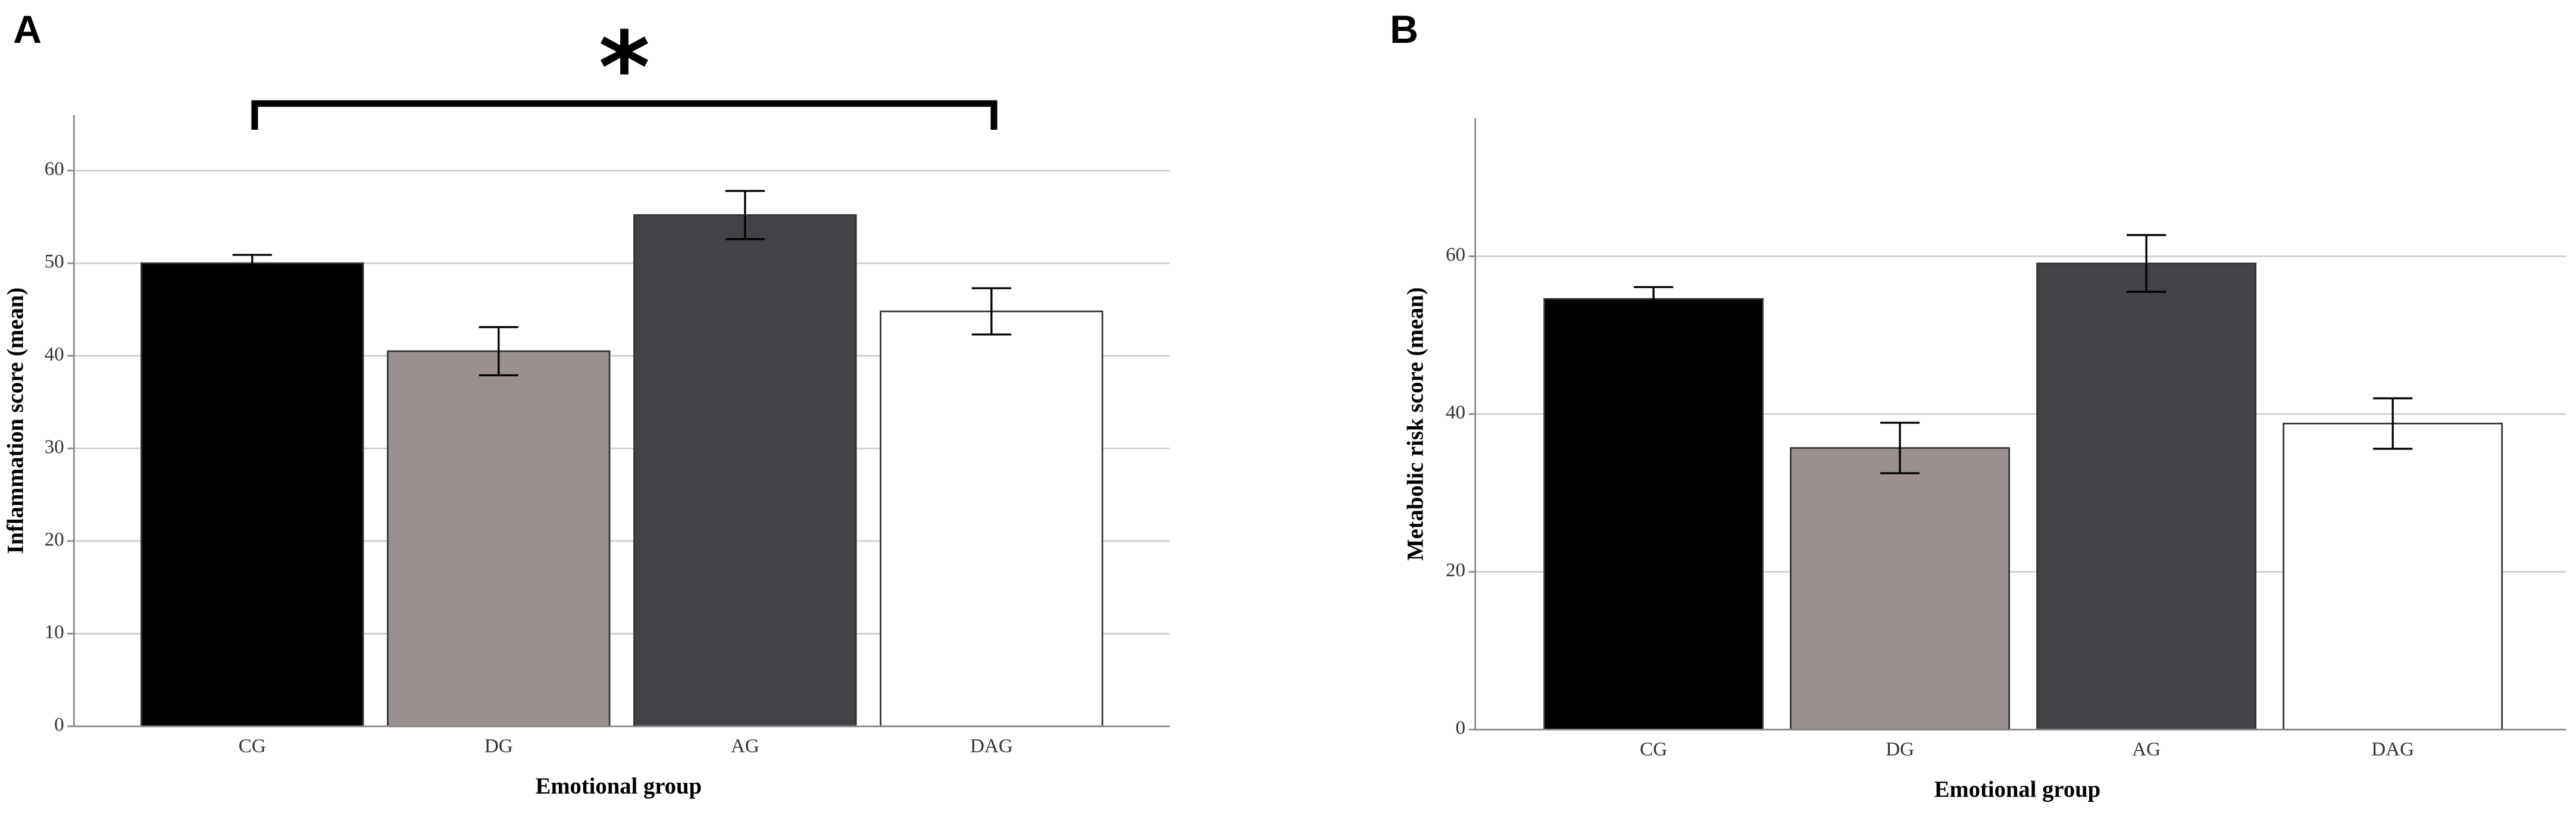 The image size is (2576, 815). What do you see at coordinates (1415, 423) in the screenshot?
I see `y-axis-label: Metabolic risk score (mean)` at bounding box center [1415, 423].